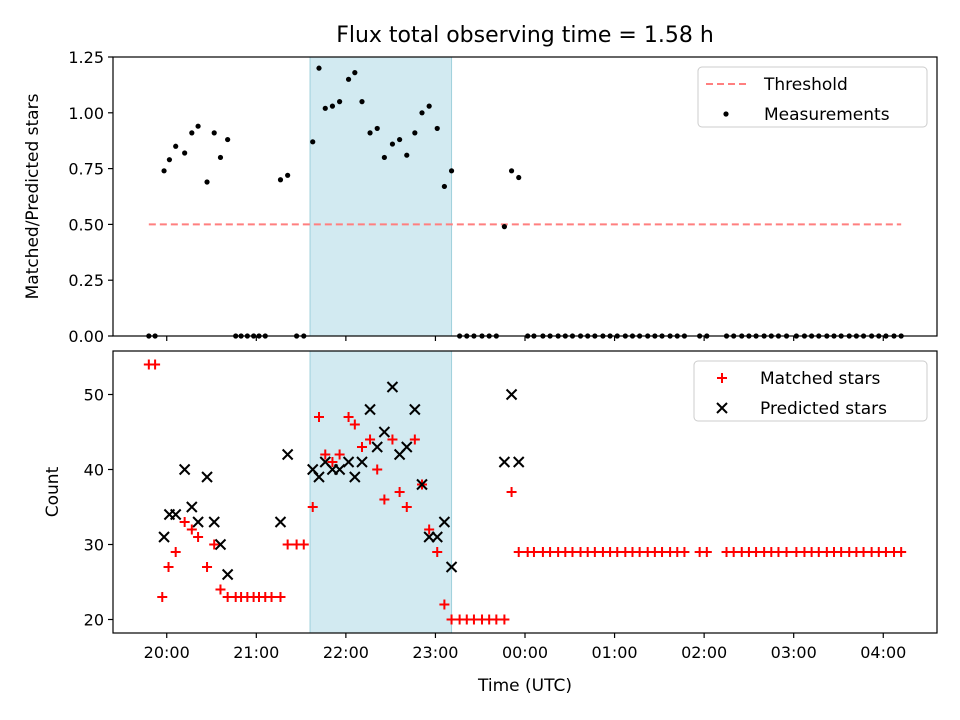 This screenshot has width=960, height=720. What do you see at coordinates (722, 408) in the screenshot?
I see `legend-predicted-swatch` at bounding box center [722, 408].